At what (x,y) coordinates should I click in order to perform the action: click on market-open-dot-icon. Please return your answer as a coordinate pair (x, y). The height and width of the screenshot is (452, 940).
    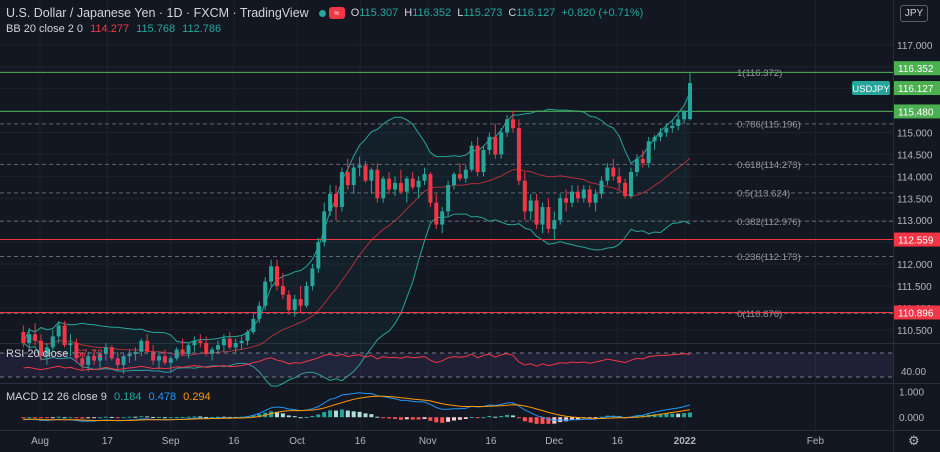
    Looking at the image, I should click on (322, 13).